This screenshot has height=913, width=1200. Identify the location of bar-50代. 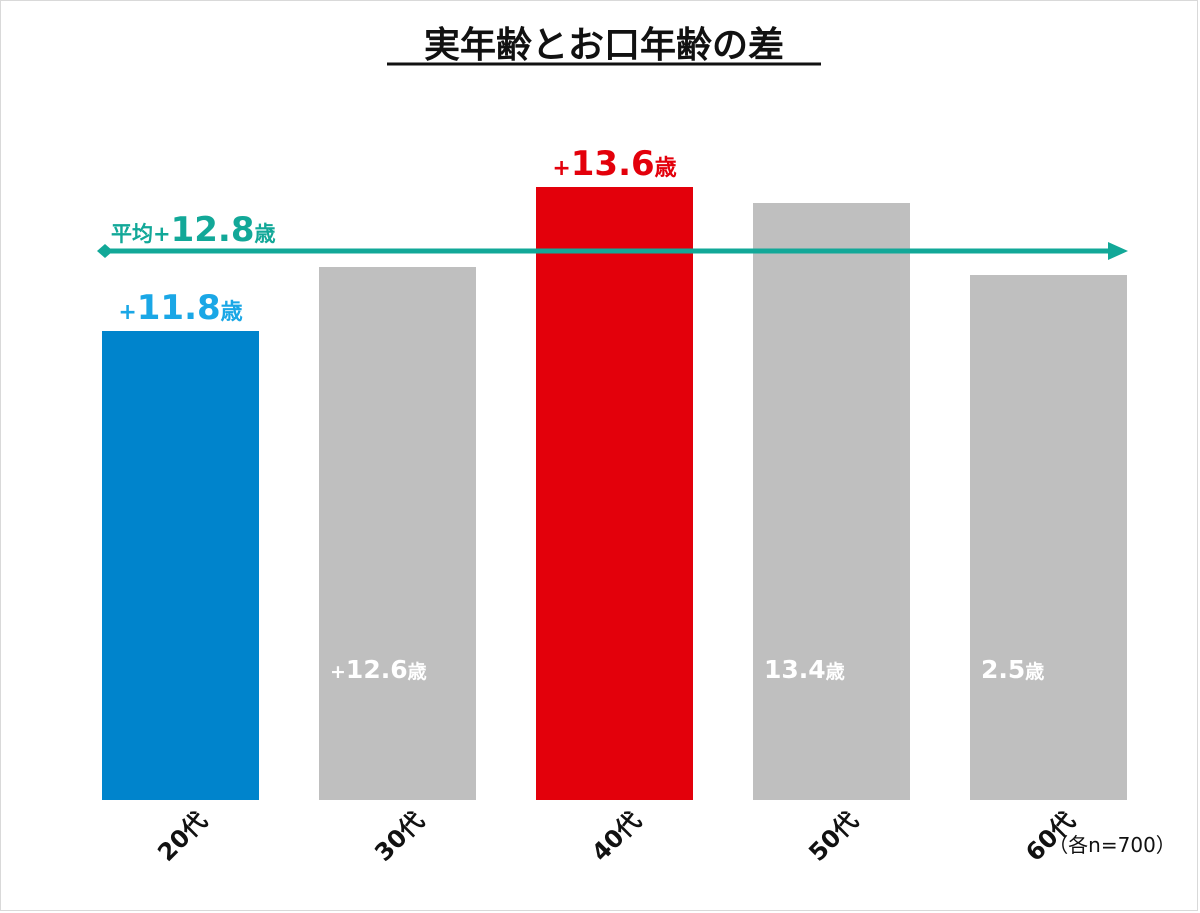
(831, 501).